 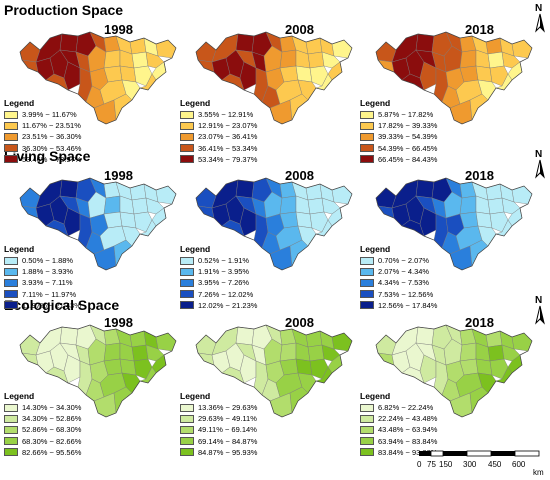 I want to click on legend-entry: 22.24% ~ 43.48%, so click(x=398, y=418).